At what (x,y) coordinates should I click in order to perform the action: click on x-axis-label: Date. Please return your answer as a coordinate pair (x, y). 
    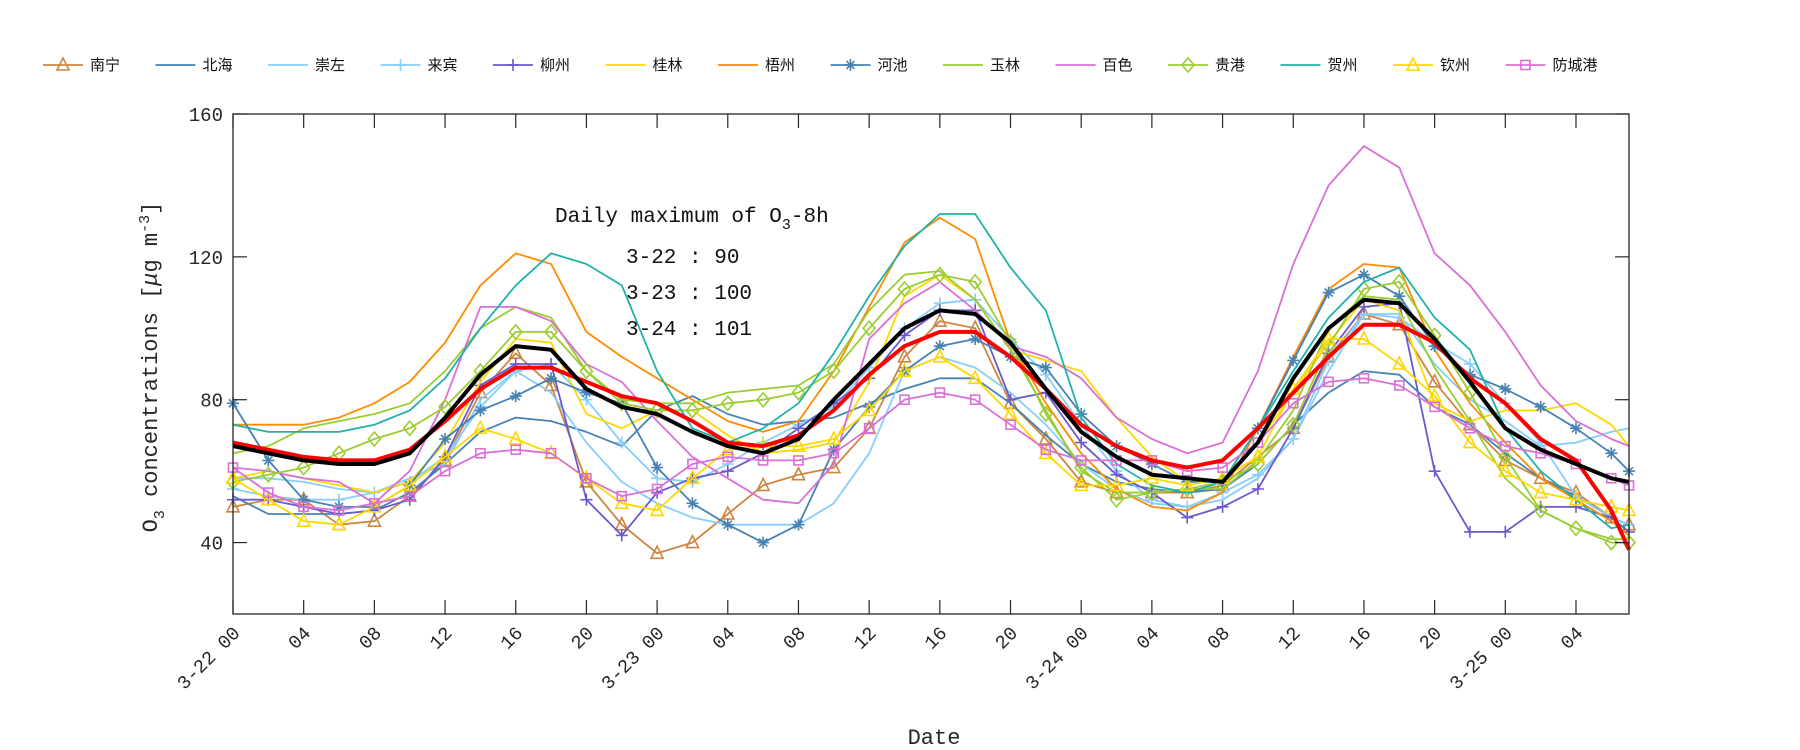
    Looking at the image, I should click on (934, 738).